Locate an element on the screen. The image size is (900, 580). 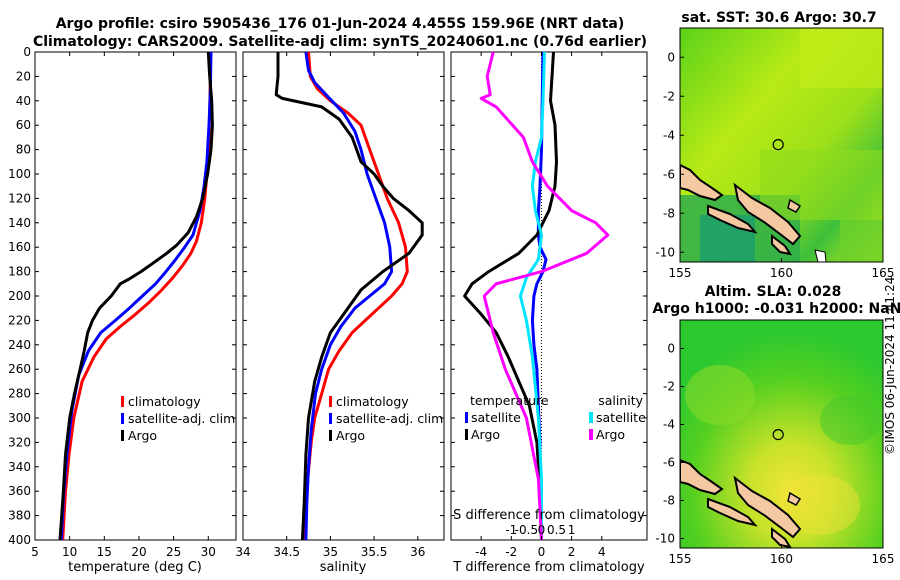
y-tick-label: 200 is located at coordinates (19, 296).